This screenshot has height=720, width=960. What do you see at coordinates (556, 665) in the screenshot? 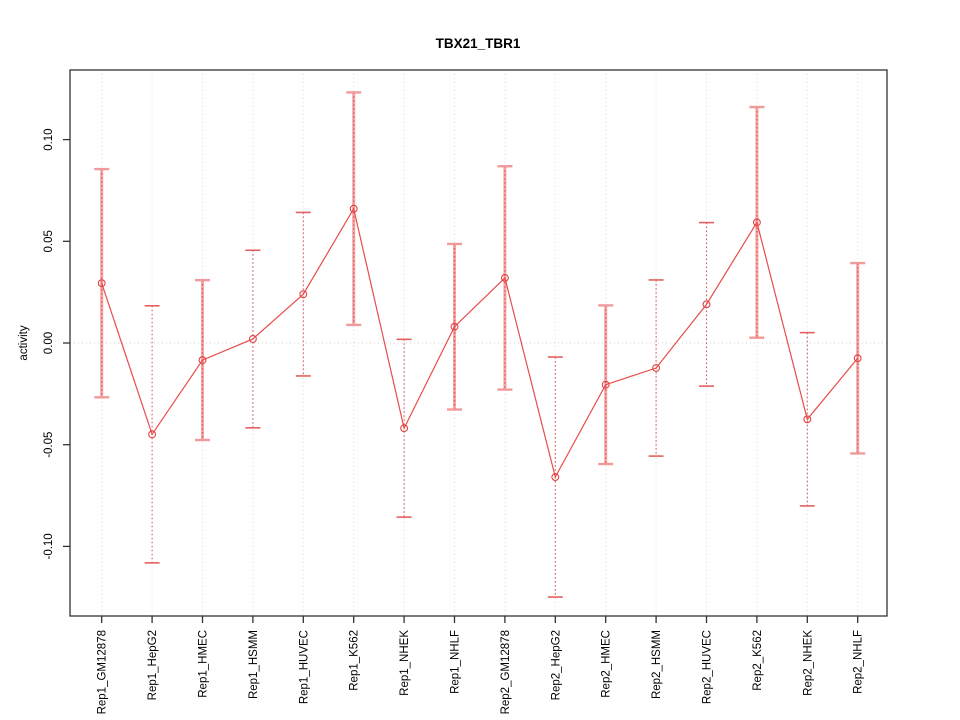
I see `x-category-label: Rep2_HepG2` at bounding box center [556, 665].